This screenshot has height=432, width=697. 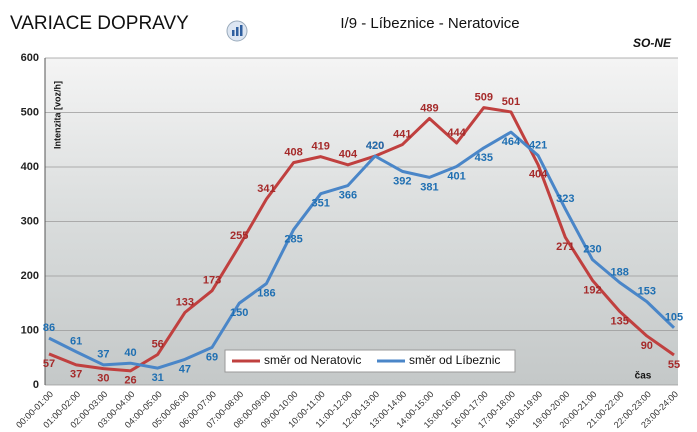 I want to click on y-tick-label: 0, so click(x=36, y=385).